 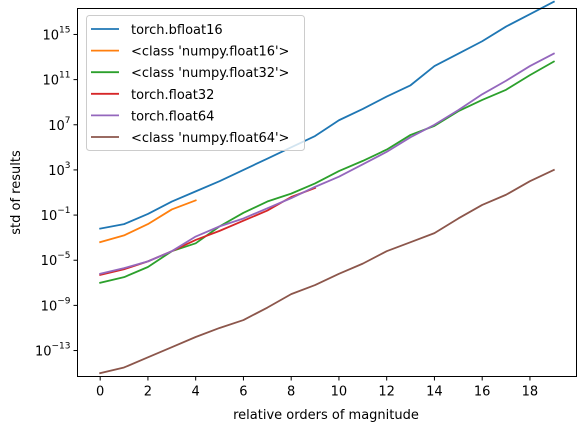 I want to click on legend-label-3: torch.float32, so click(x=172, y=95).